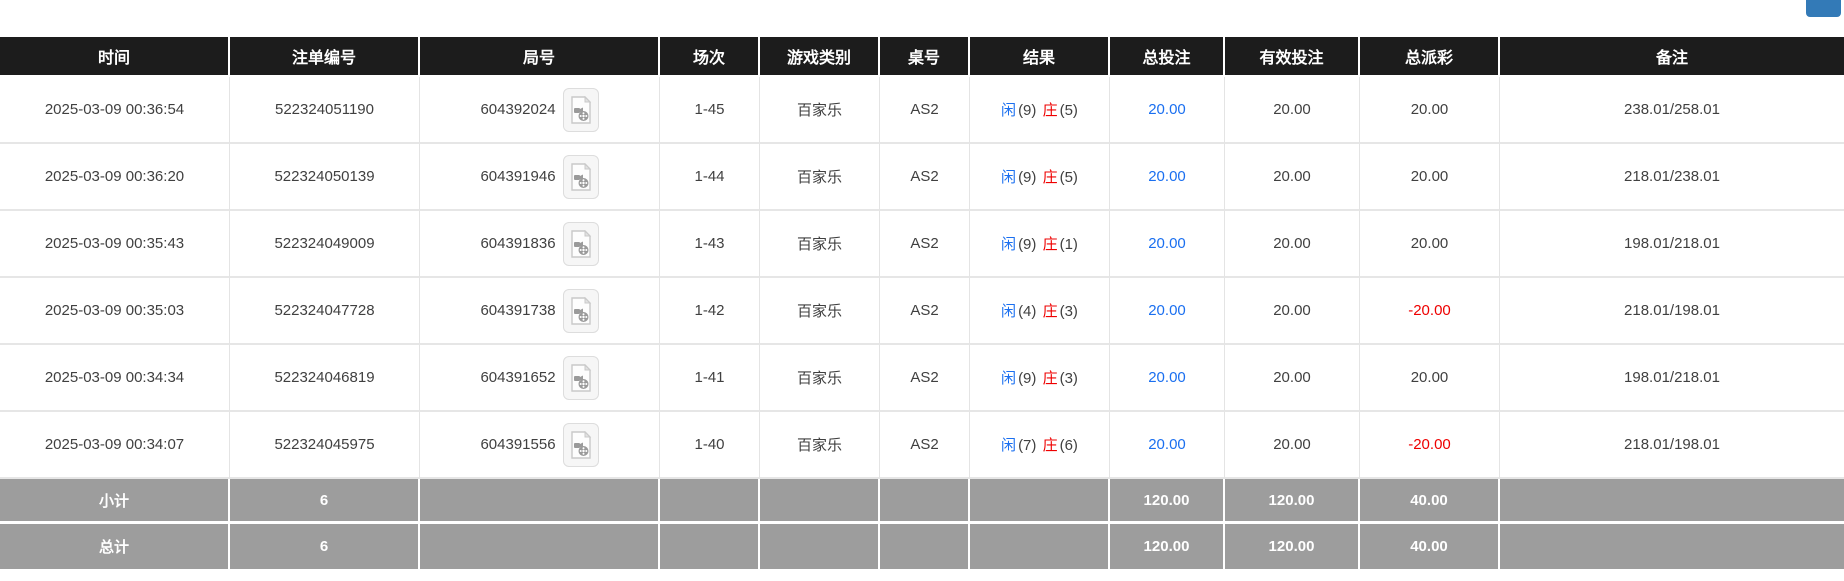 This screenshot has height=581, width=1844. What do you see at coordinates (1068, 445) in the screenshot?
I see `banker-score: (6)` at bounding box center [1068, 445].